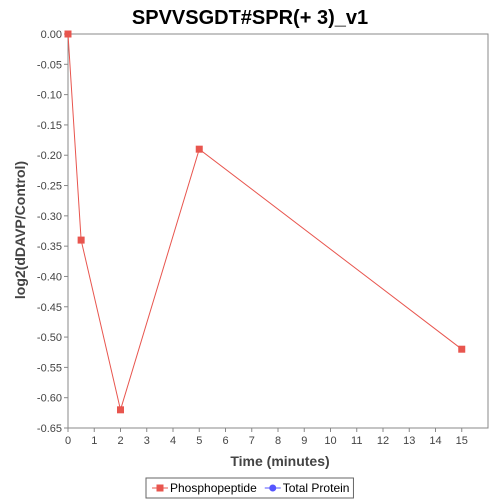 Image resolution: width=500 pixels, height=500 pixels. I want to click on y-tick-label: -0.05, so click(49, 65).